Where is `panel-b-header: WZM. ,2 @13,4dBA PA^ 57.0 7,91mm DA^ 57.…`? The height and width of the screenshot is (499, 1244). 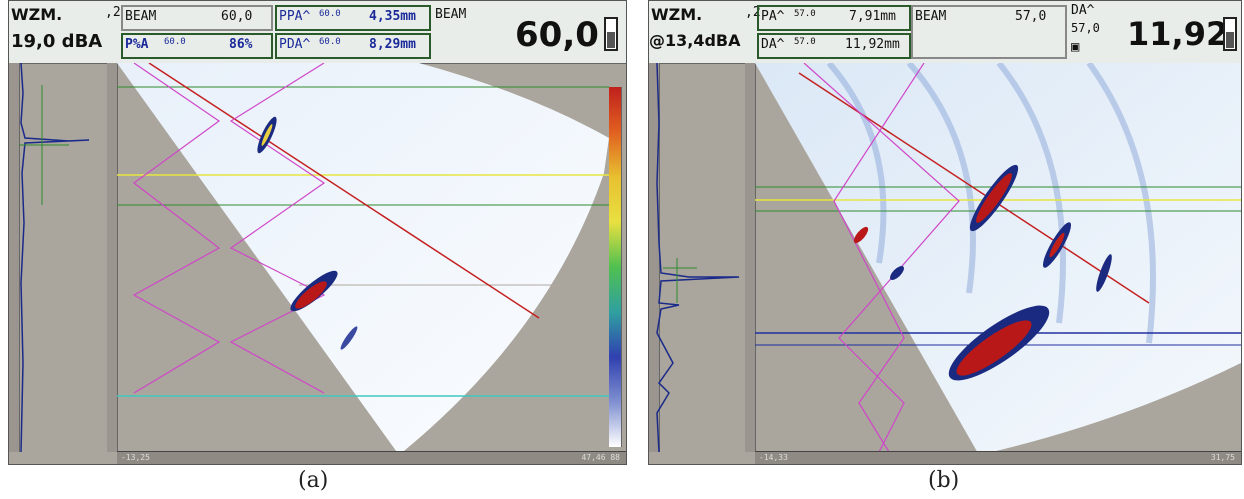 panel-b-header: WZM. ,2 @13,4dBA PA^ 57.0 7,91mm DA^ 57.… is located at coordinates (945, 32).